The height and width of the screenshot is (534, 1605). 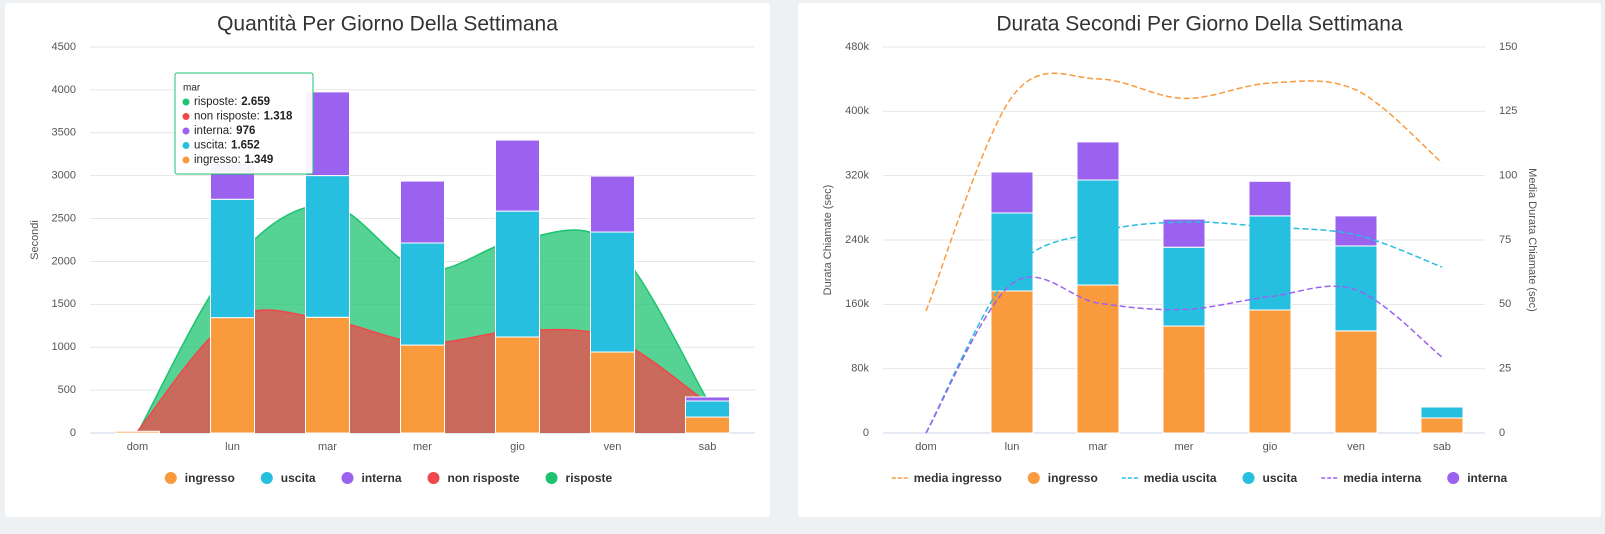 I want to click on y-tick-label: 3500, so click(x=64, y=133).